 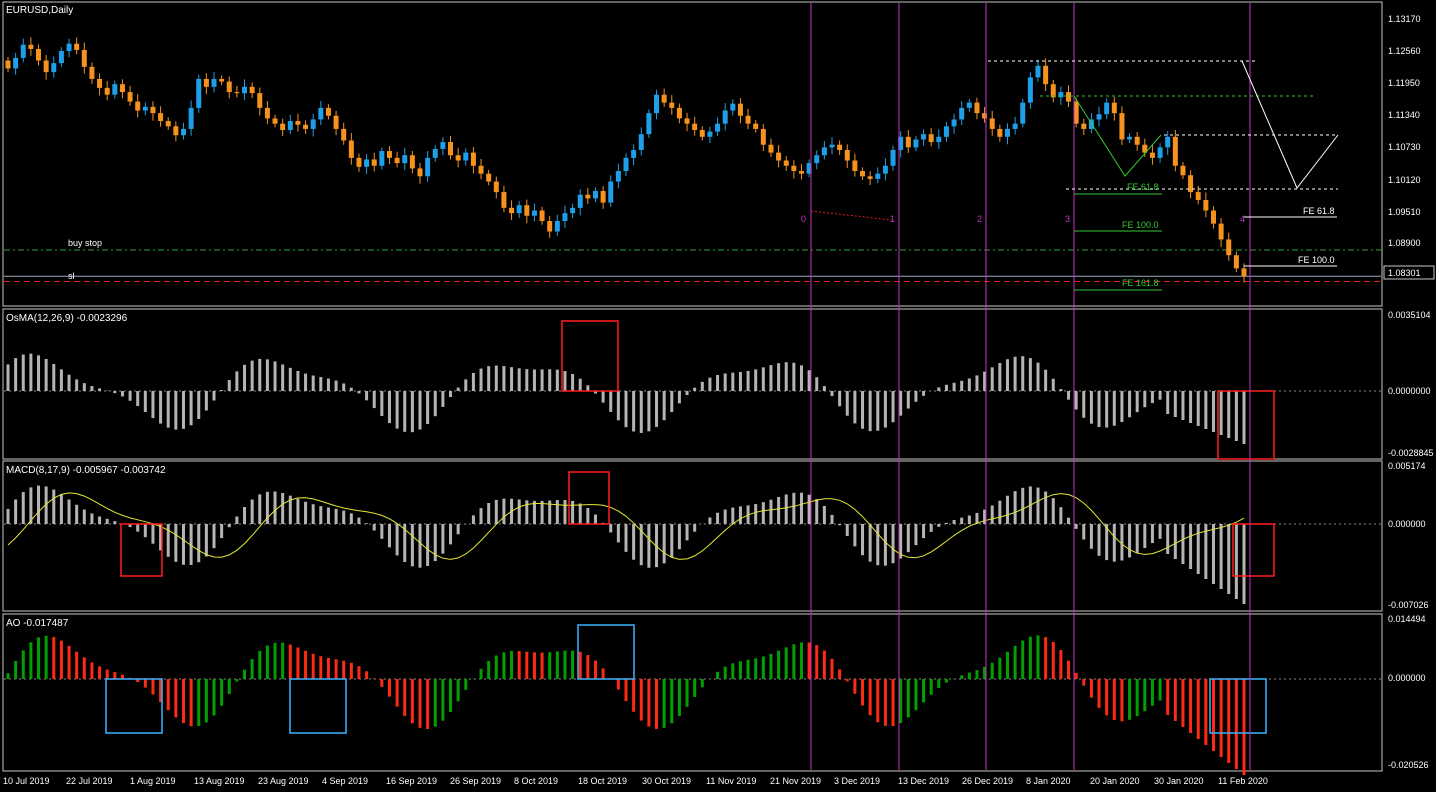 I want to click on wave-label-1: 1, so click(x=892, y=219).